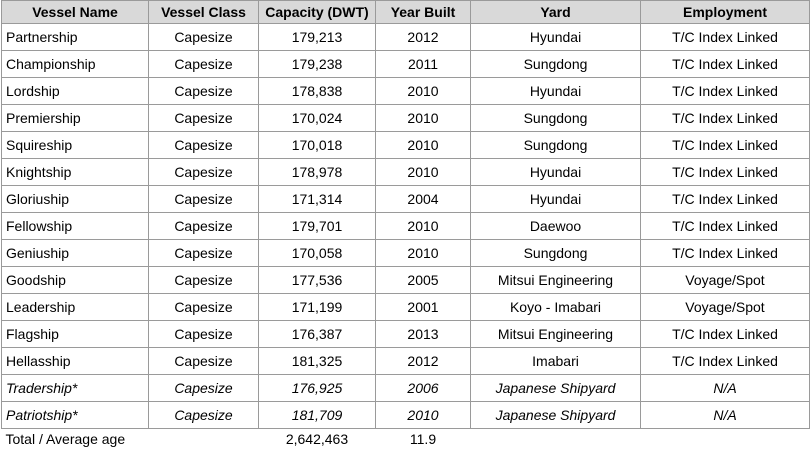 The height and width of the screenshot is (451, 811). I want to click on table-cell: Squireship, so click(75, 145).